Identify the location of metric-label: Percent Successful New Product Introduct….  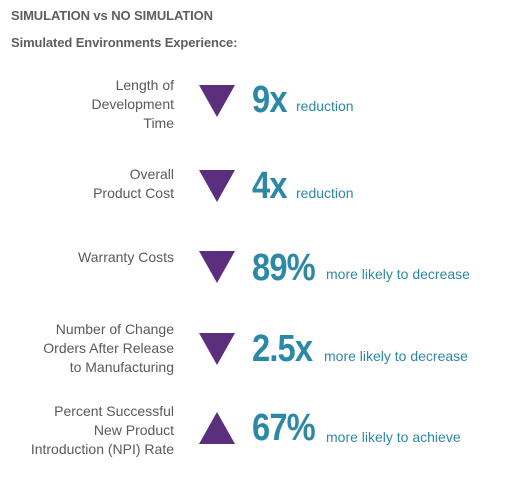
(102, 430).